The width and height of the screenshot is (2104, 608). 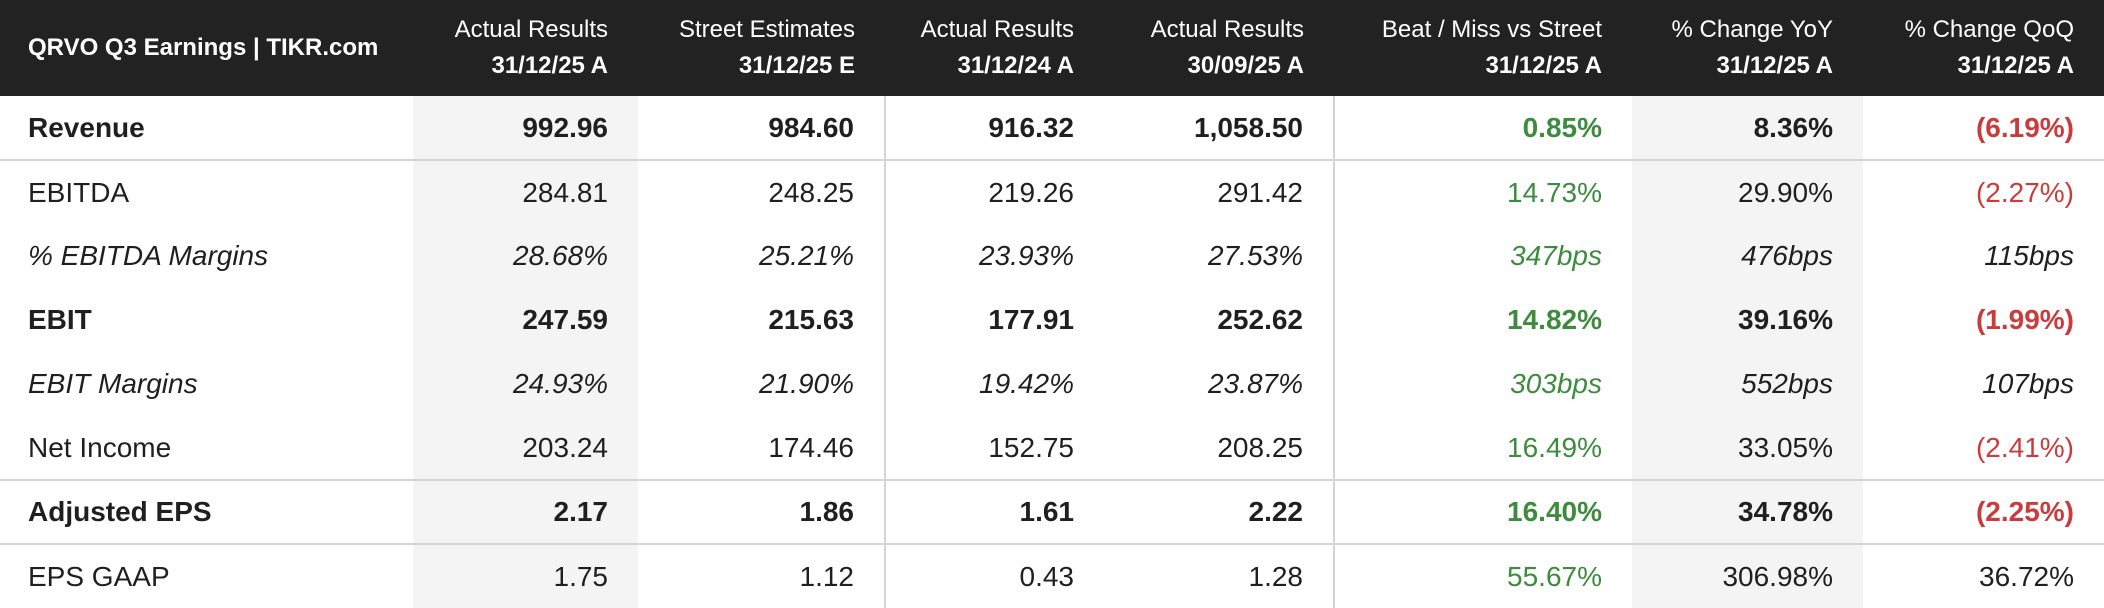 What do you see at coordinates (761, 448) in the screenshot?
I see `cell-street-estimate: 174.46` at bounding box center [761, 448].